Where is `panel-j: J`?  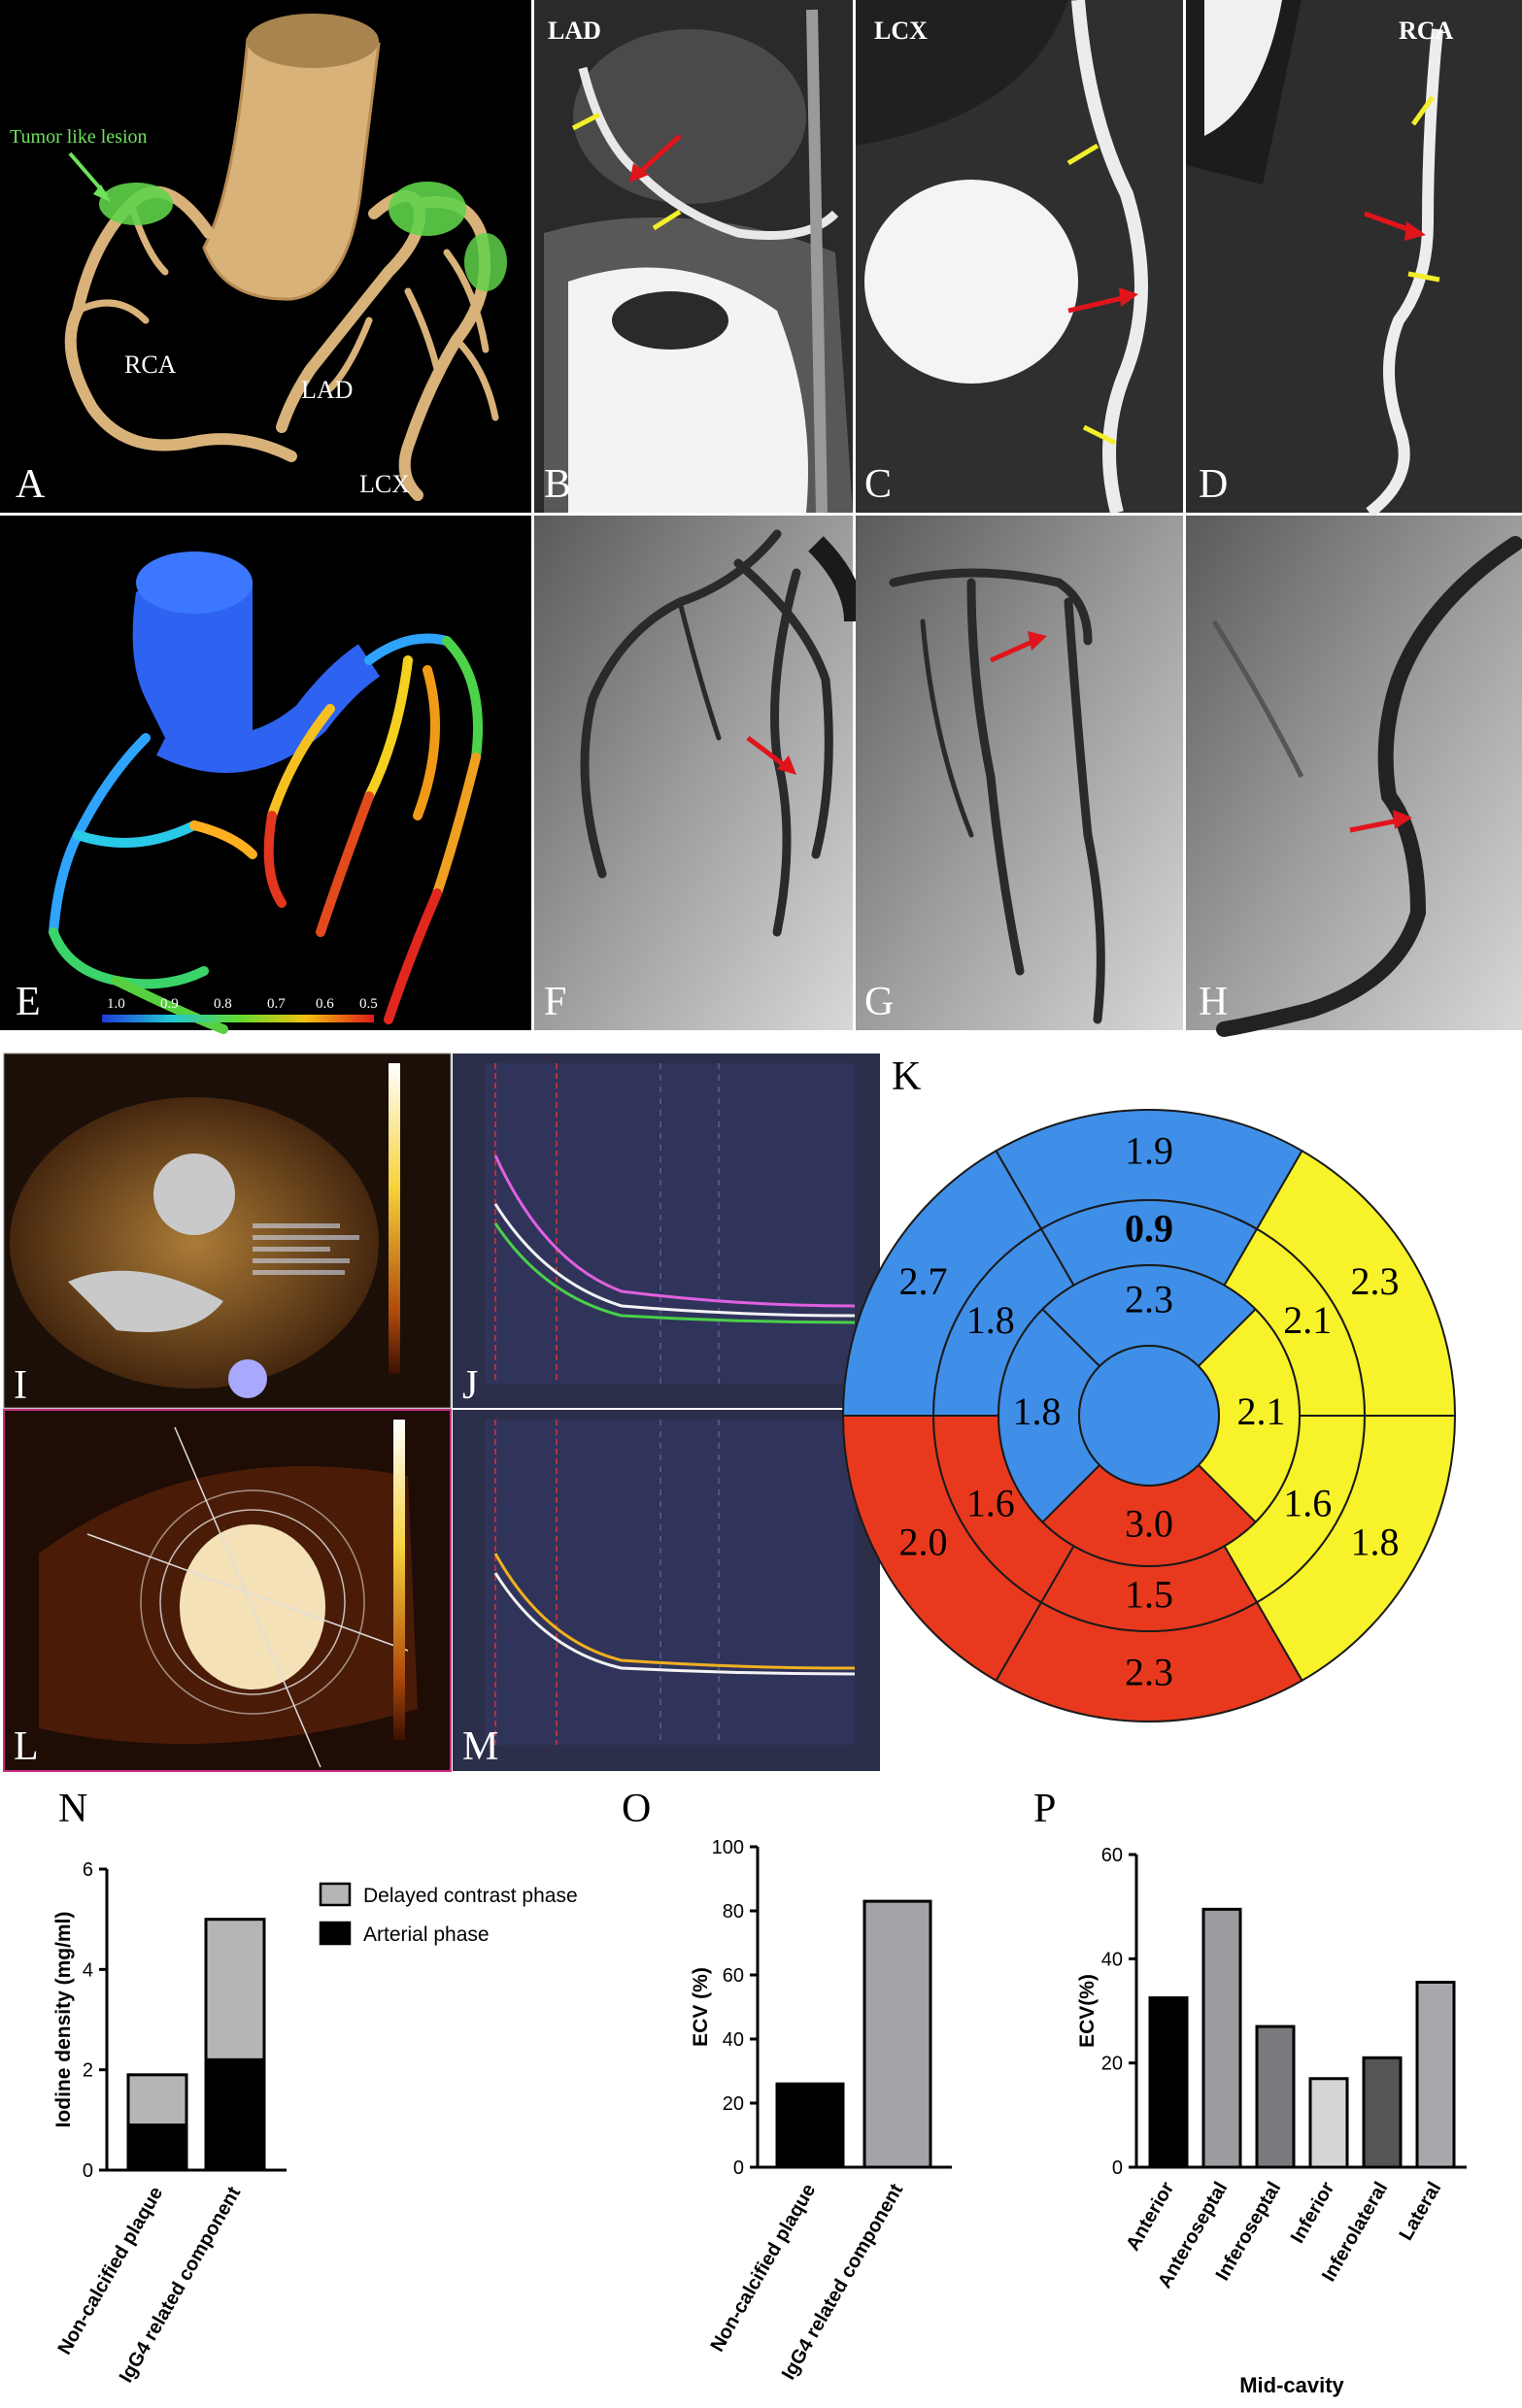 panel-j: J is located at coordinates (666, 1231).